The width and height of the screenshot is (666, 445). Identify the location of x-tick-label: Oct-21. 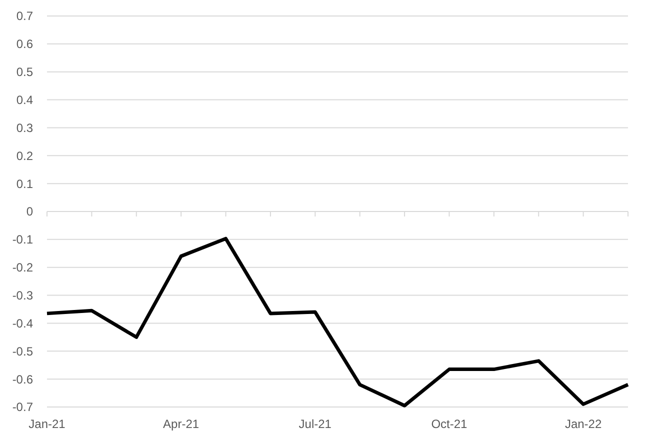
(449, 424).